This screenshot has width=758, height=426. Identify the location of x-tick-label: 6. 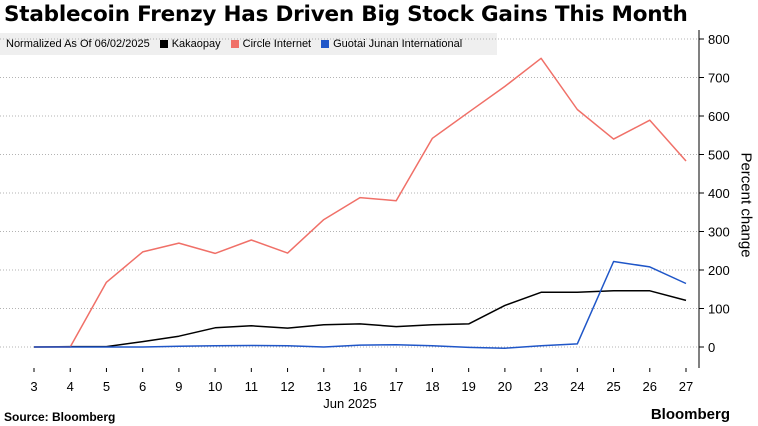
(142, 386).